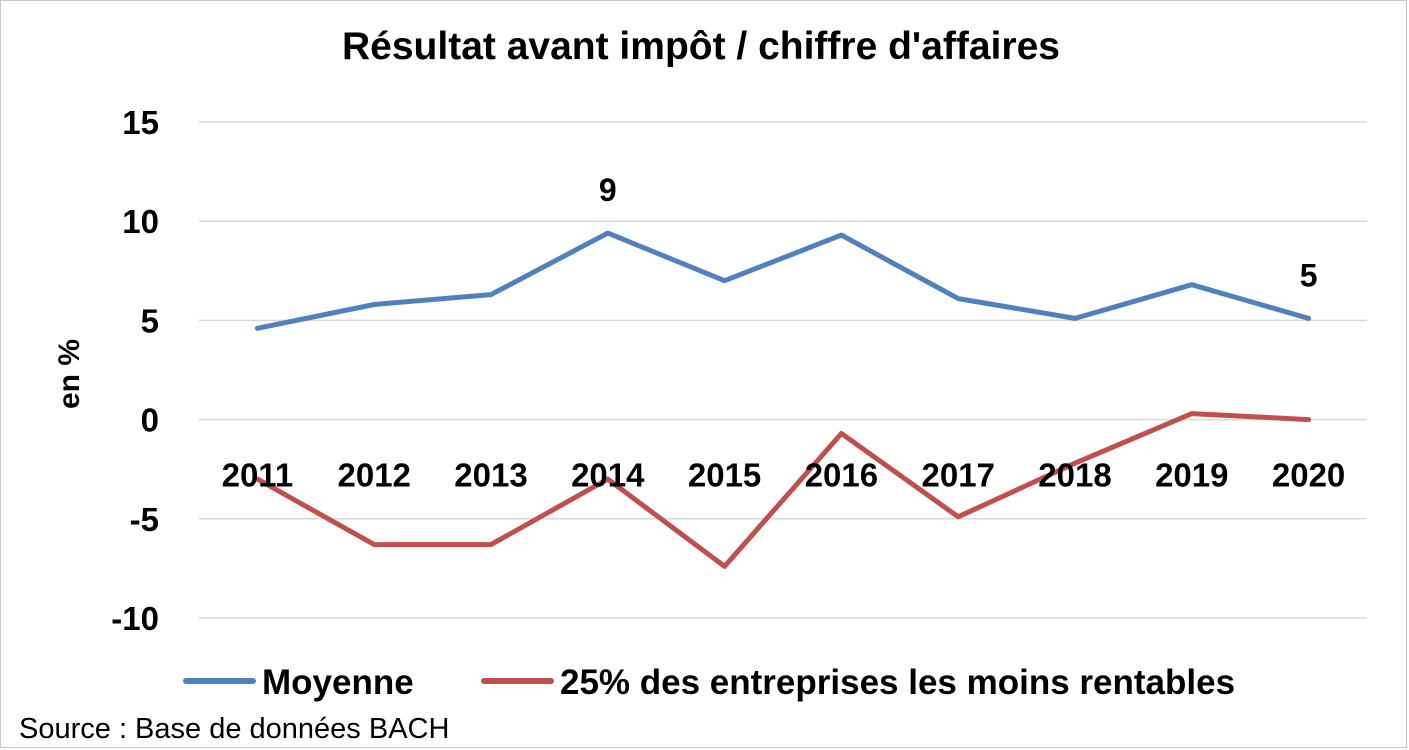 The width and height of the screenshot is (1409, 750). Describe the element at coordinates (957, 475) in the screenshot. I see `x-tick-label: 2017` at that location.